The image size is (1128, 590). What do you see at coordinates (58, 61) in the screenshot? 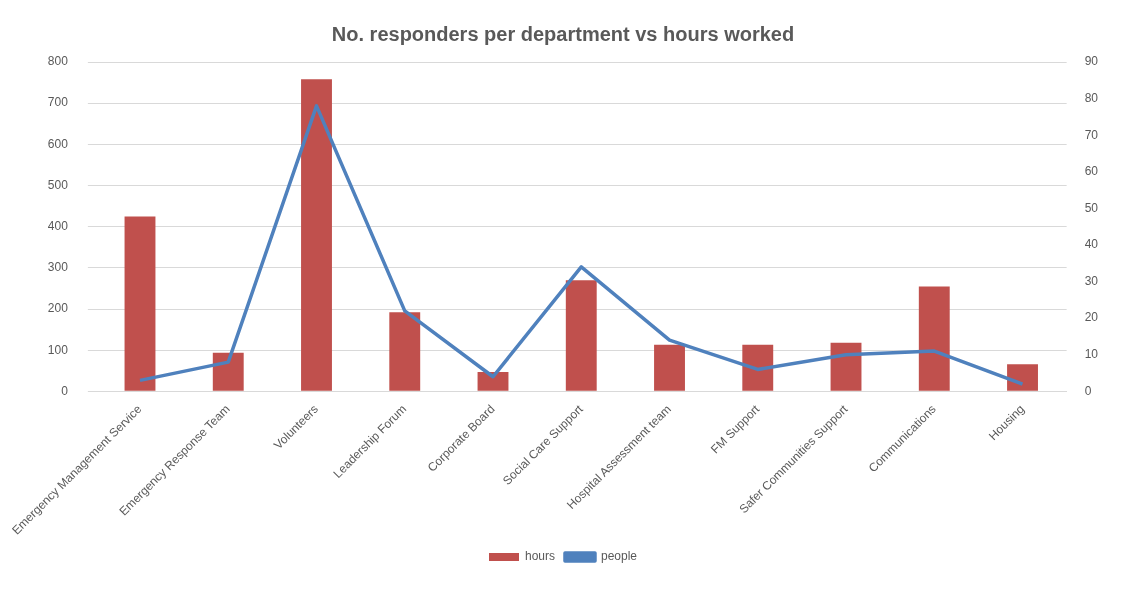
I see `y-tick-label: 800` at bounding box center [58, 61].